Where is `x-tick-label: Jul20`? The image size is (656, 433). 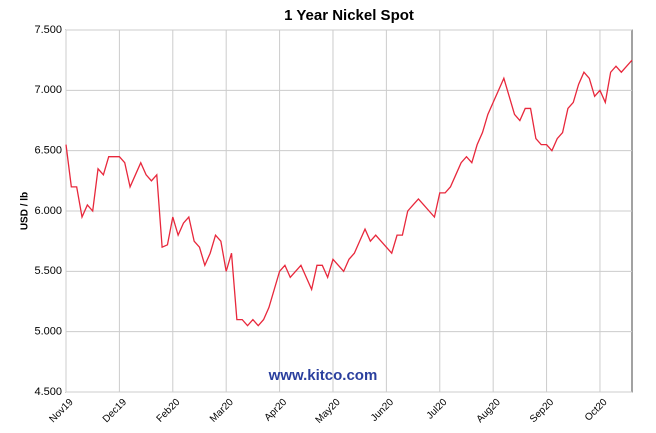 x-tick-label: Jul20 is located at coordinates (437, 409).